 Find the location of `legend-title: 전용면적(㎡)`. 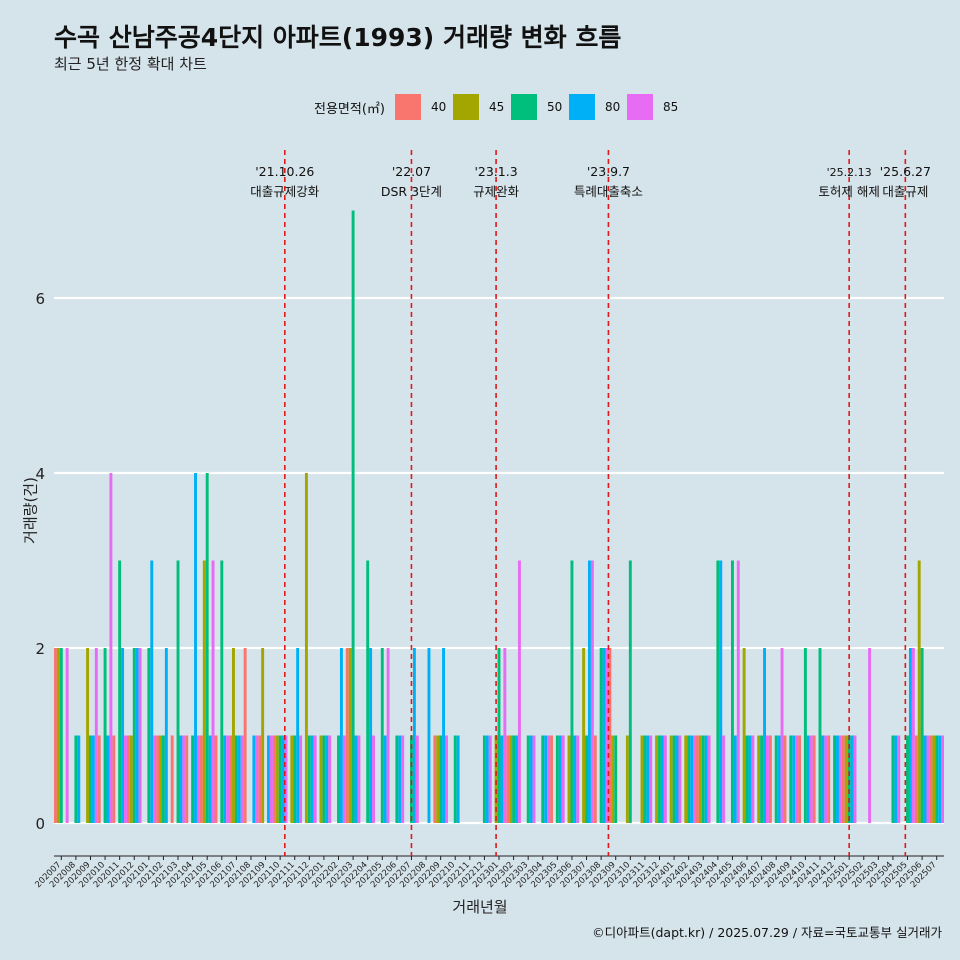

legend-title: 전용면적(㎡) is located at coordinates (349, 109).